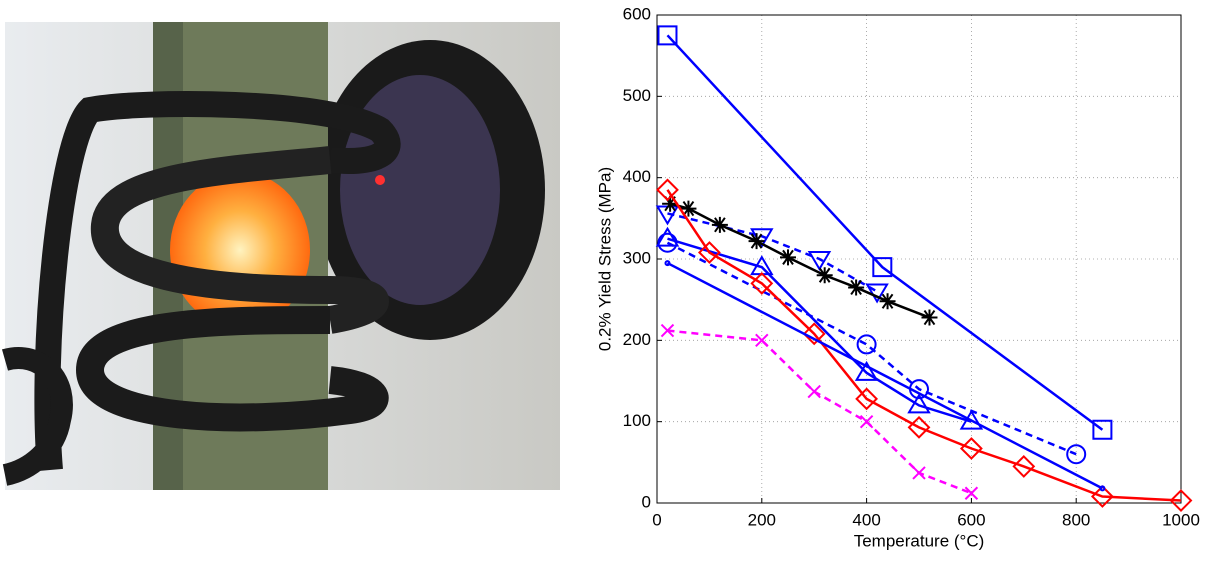 Image resolution: width=1211 pixels, height=561 pixels. What do you see at coordinates (762, 519) in the screenshot?
I see `x-tick-label: 200` at bounding box center [762, 519].